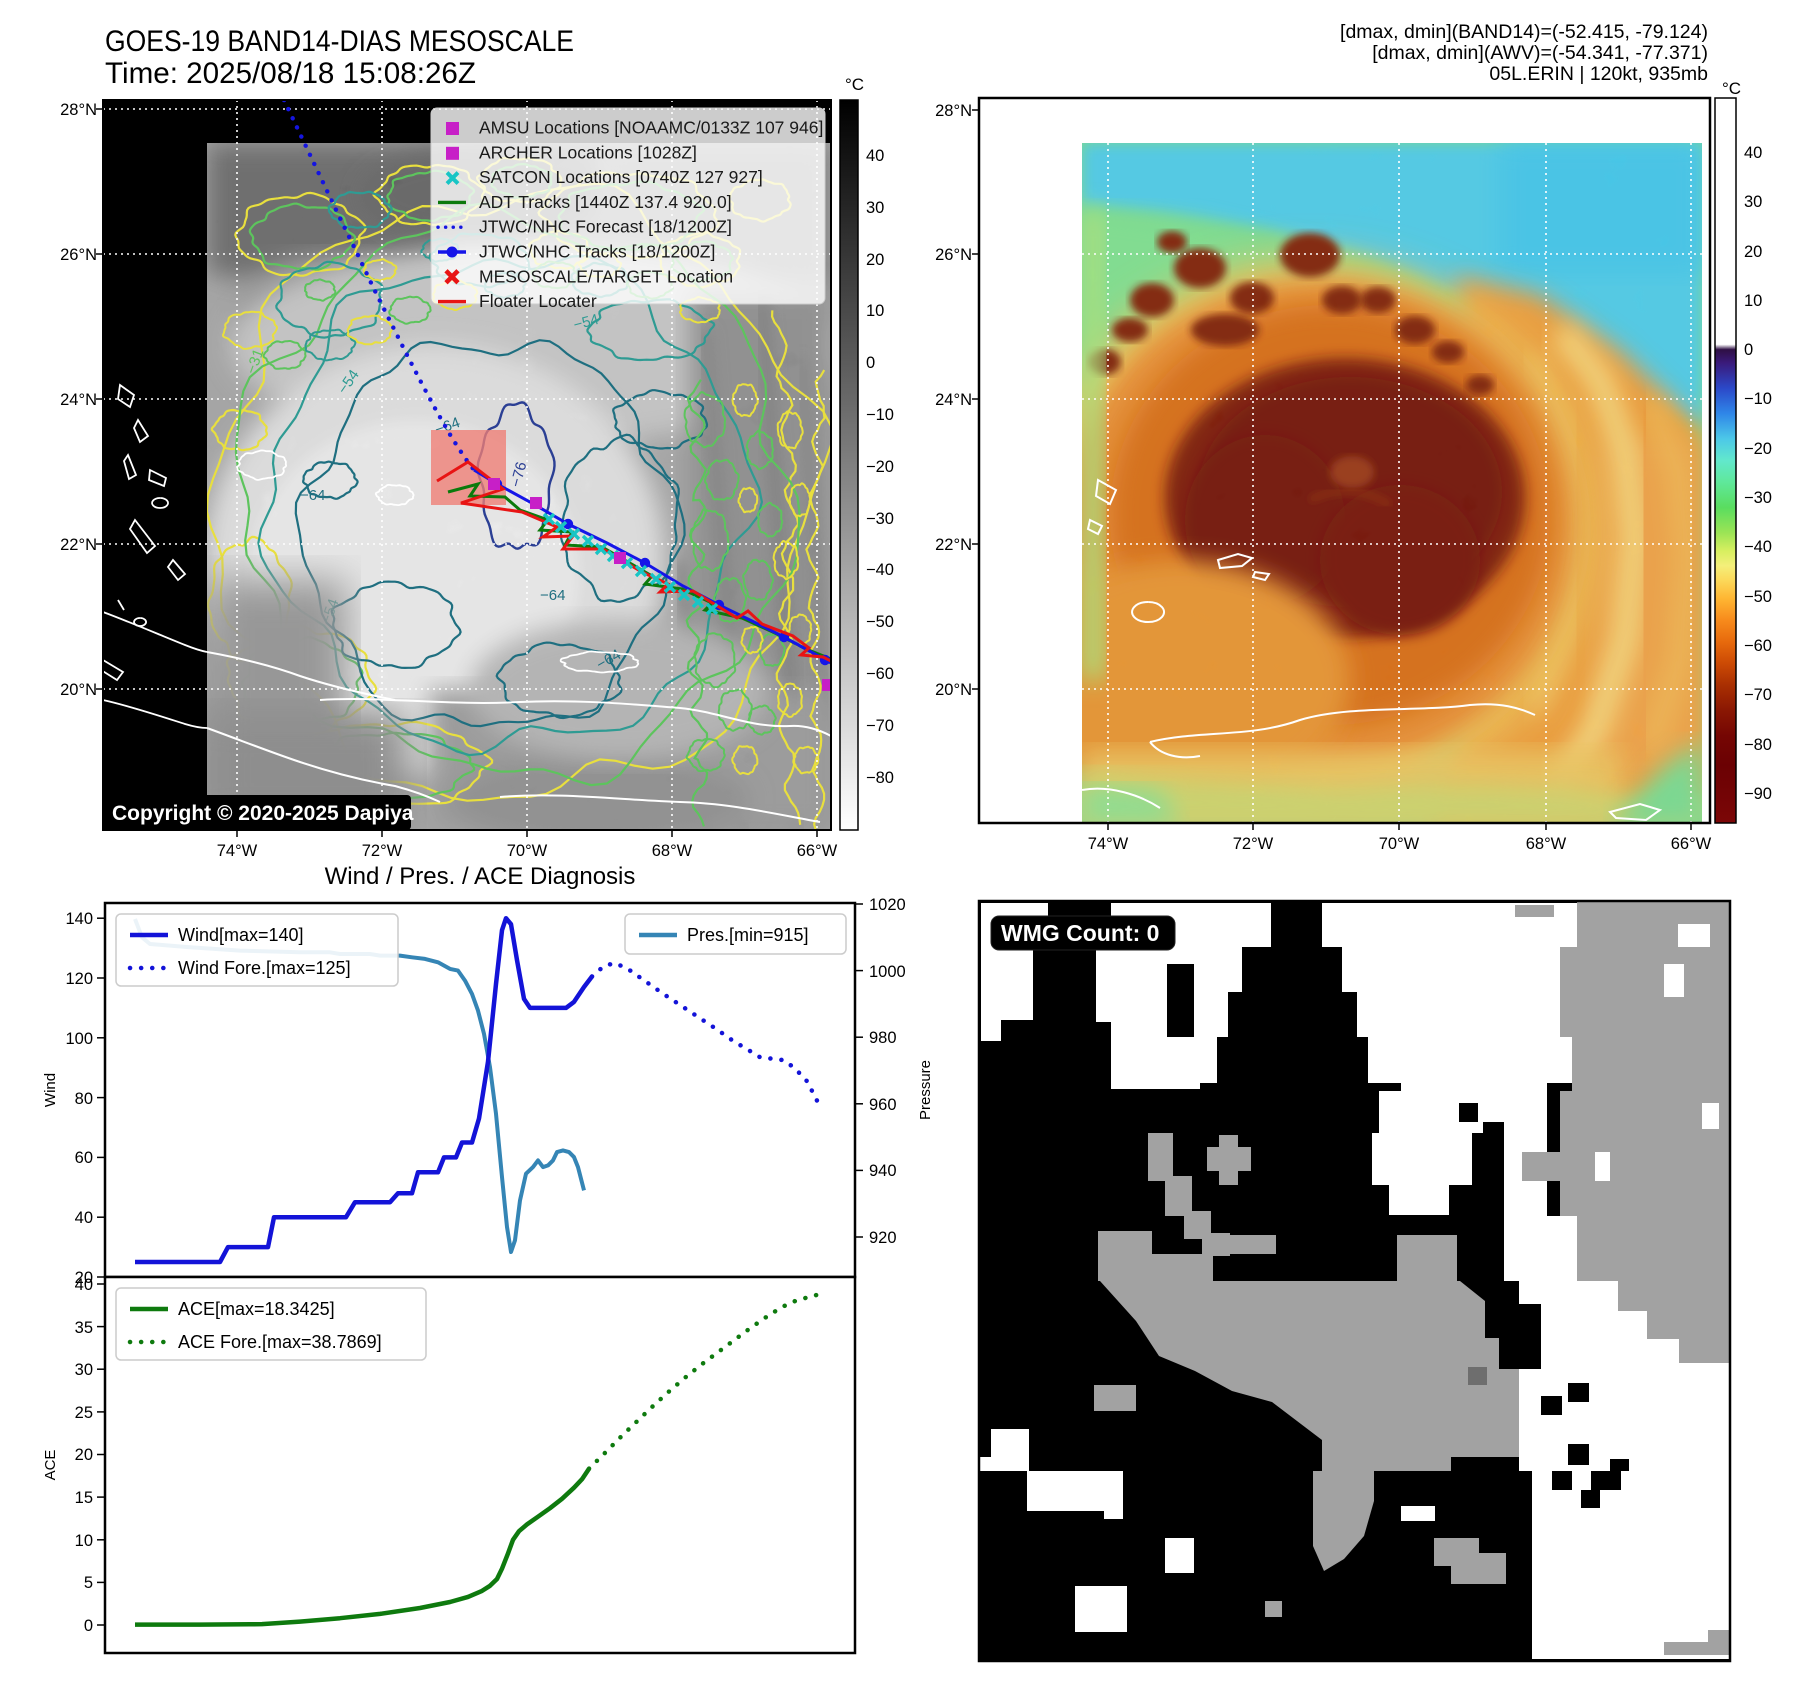 The height and width of the screenshot is (1690, 1797). I want to click on svg-text: 80, so click(84, 1099).